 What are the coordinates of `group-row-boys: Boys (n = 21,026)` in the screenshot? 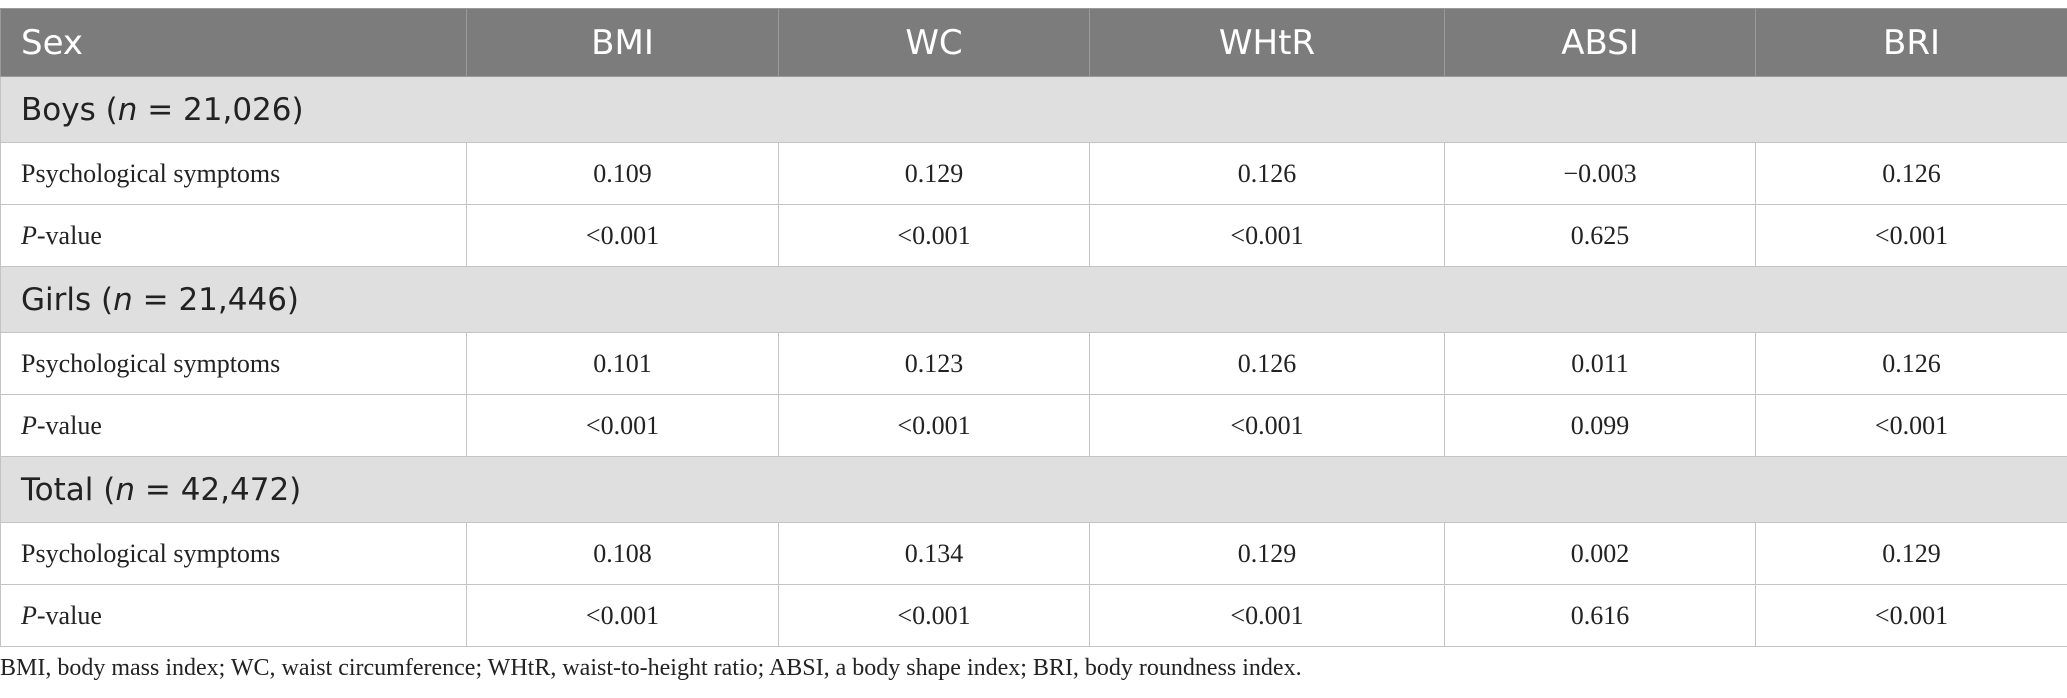 It's located at (1033, 109).